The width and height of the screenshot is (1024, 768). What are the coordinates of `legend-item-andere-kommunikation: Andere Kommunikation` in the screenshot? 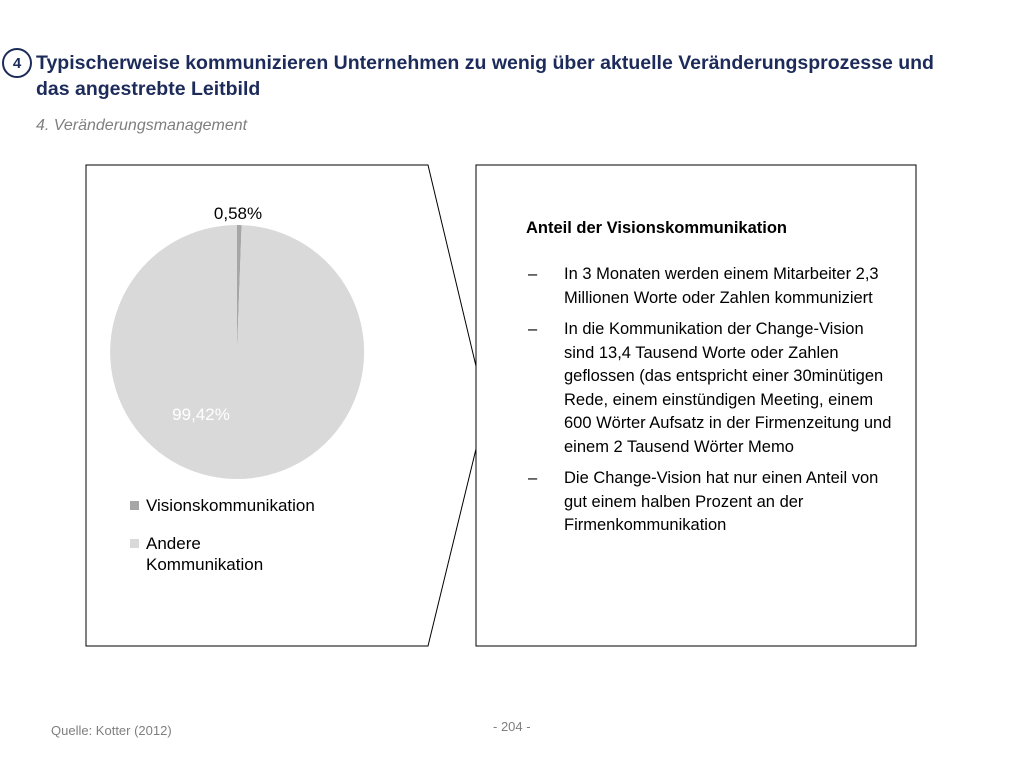 It's located at (258, 554).